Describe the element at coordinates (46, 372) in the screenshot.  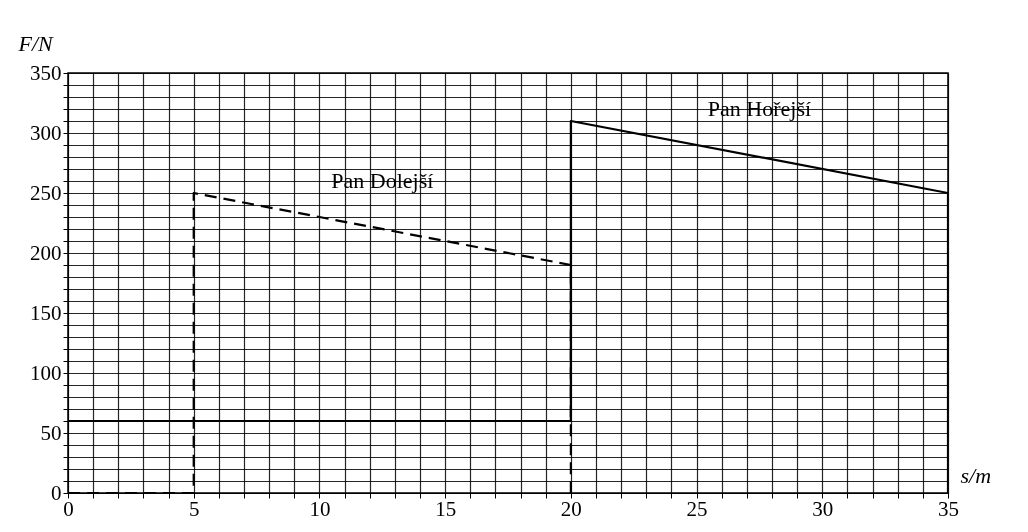
I see `y-tick-label: 100` at that location.